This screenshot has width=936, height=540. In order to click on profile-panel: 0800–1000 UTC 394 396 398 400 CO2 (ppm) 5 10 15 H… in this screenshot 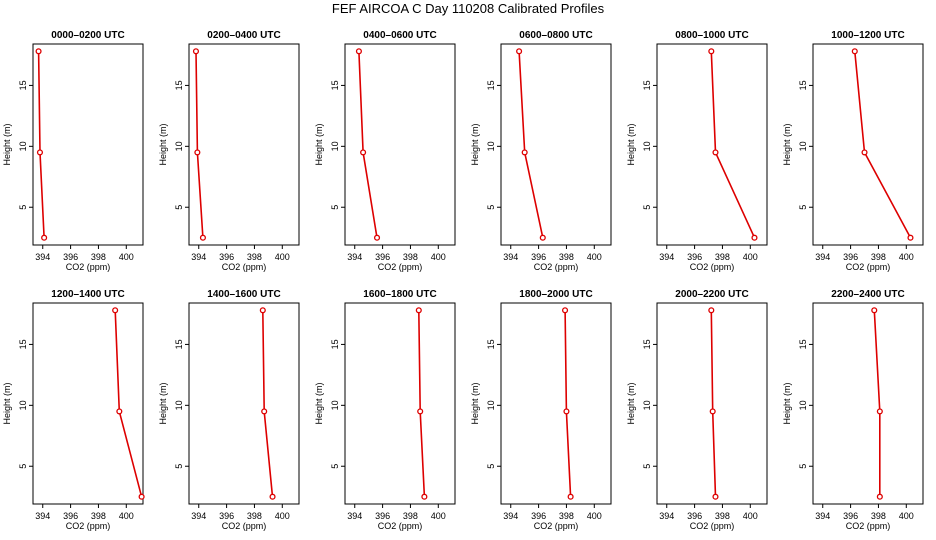, I will do `click(697, 151)`.